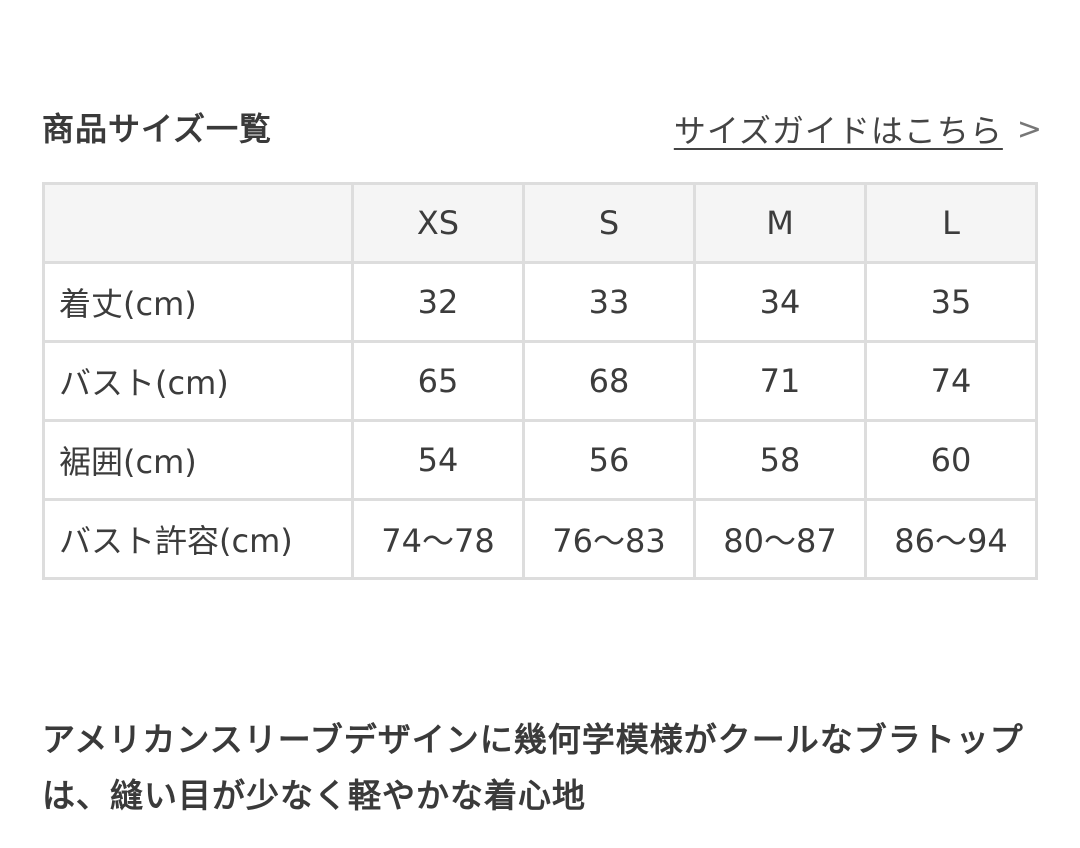  What do you see at coordinates (438, 381) in the screenshot?
I see `table-cell: 65` at bounding box center [438, 381].